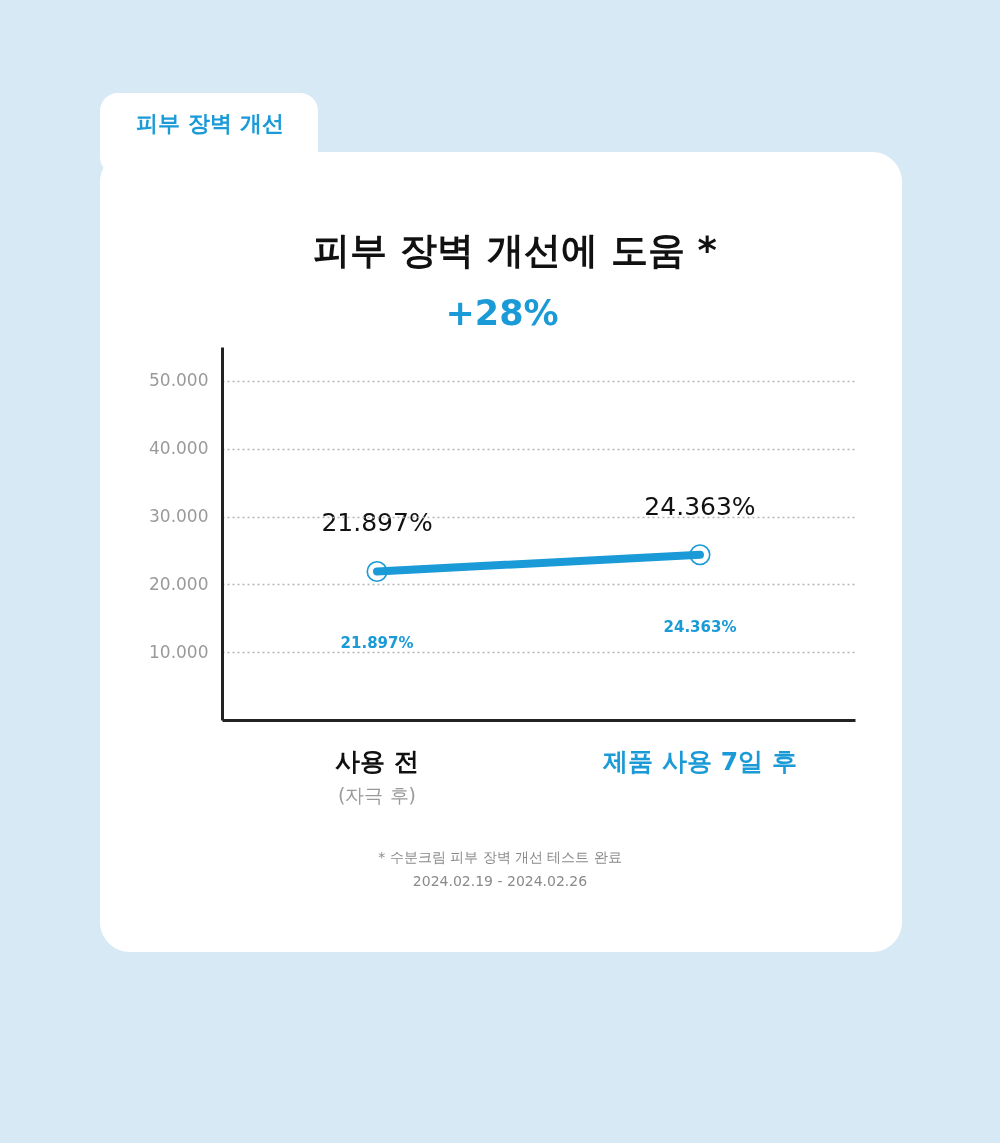  I want to click on text: * 수분크림 피부 장벽 개선 테스트 완료, so click(500, 857).